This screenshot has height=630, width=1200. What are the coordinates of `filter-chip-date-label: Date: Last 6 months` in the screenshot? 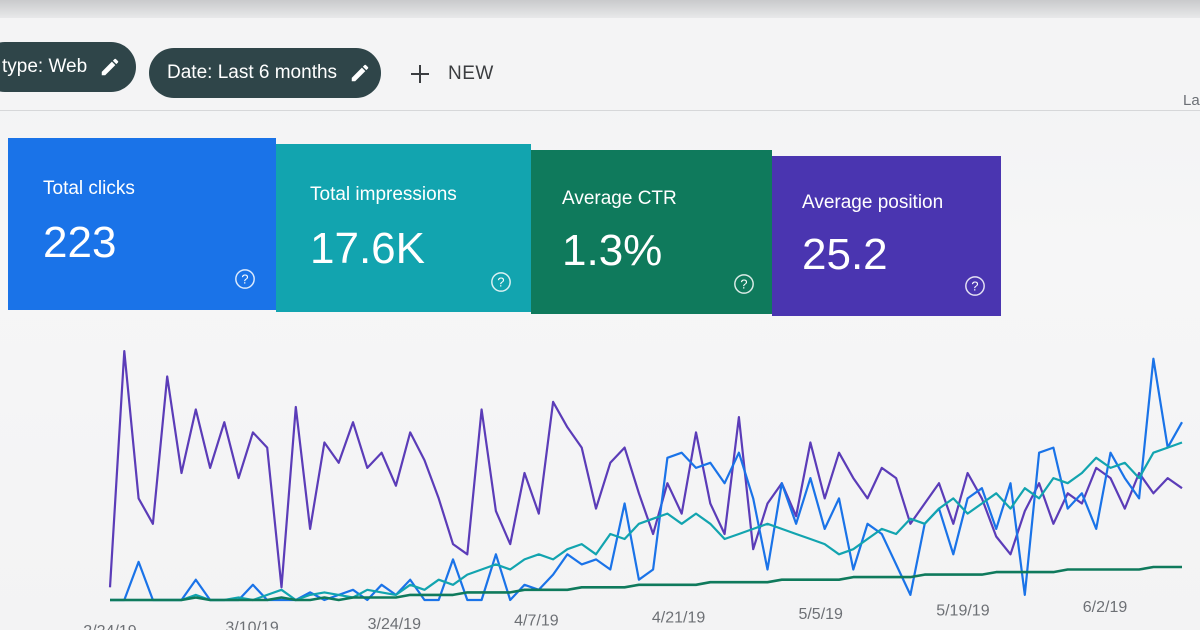 It's located at (252, 72).